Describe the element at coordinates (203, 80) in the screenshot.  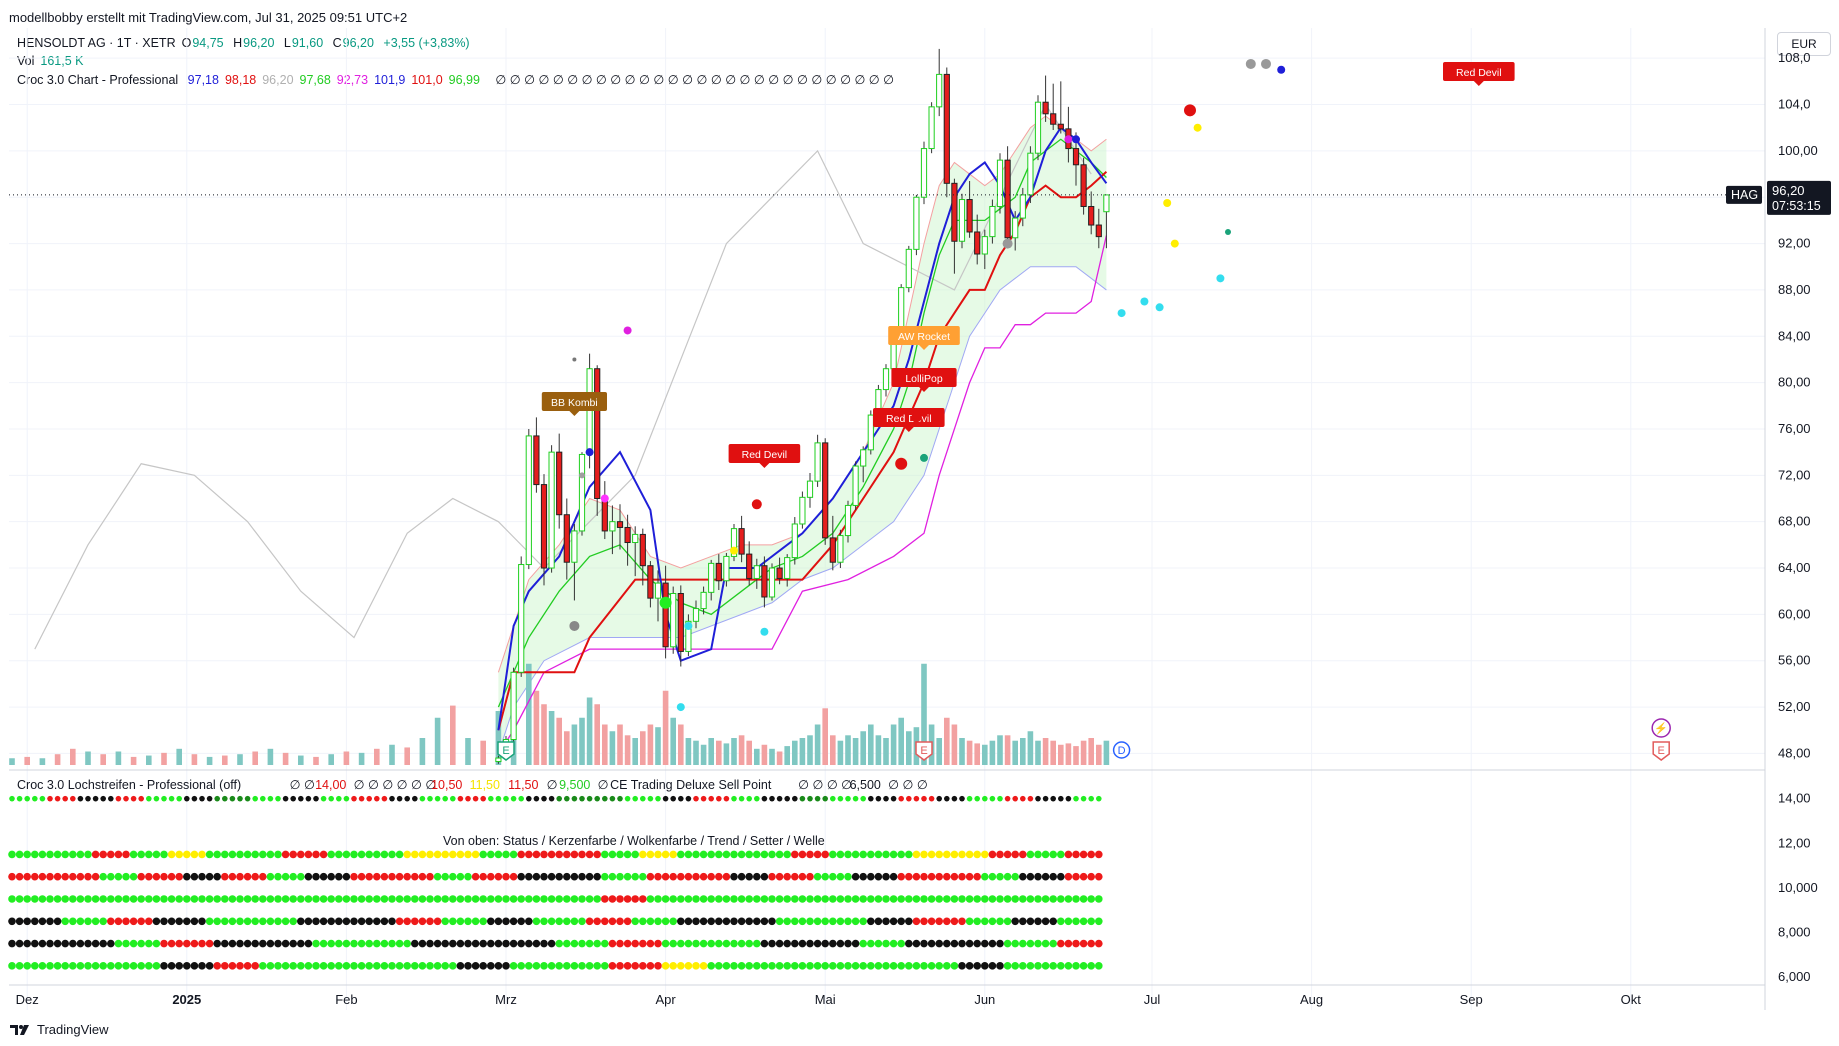
I see `croc-value: 97,18` at that location.